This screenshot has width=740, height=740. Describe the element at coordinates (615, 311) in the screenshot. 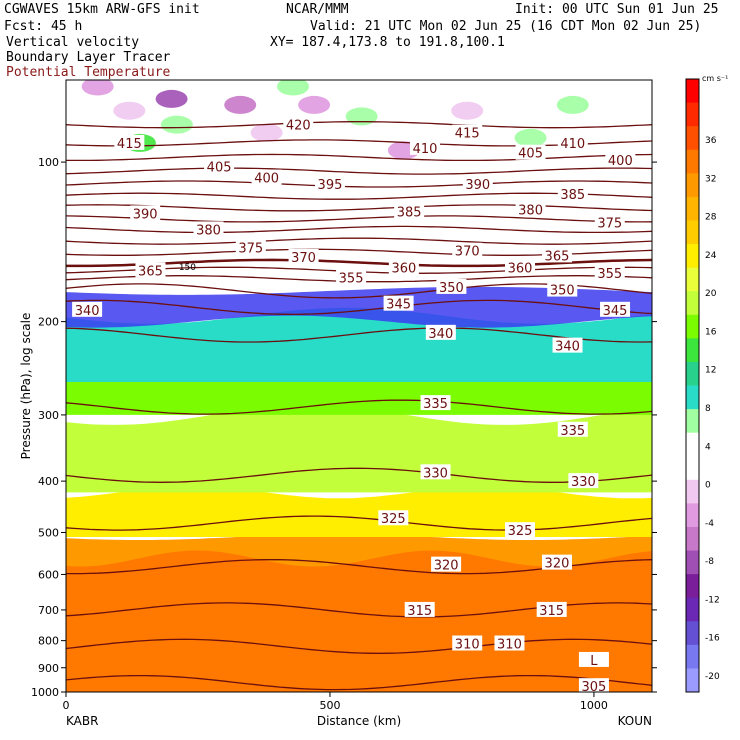

I see `contour-label-29: 345` at that location.